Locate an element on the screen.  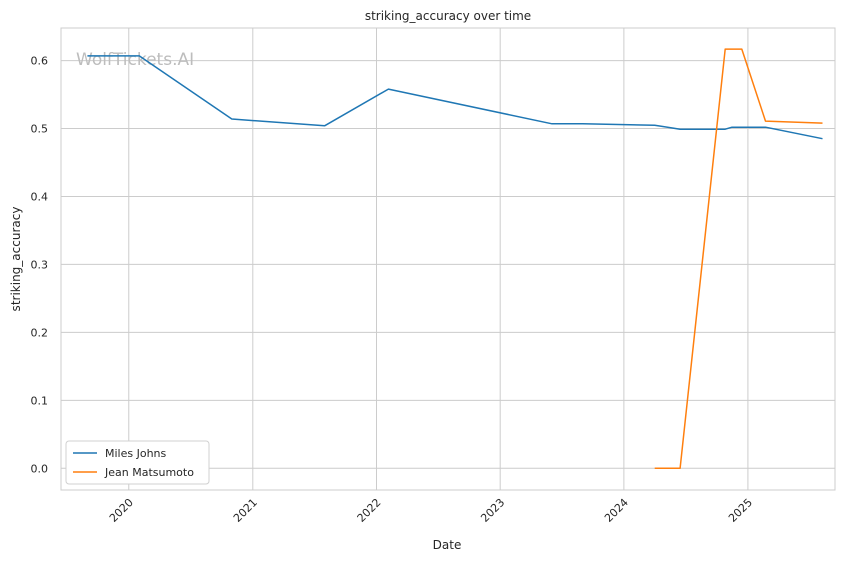
legend-label-jean-matsumoto: Jean Matsumoto is located at coordinates (149, 472).